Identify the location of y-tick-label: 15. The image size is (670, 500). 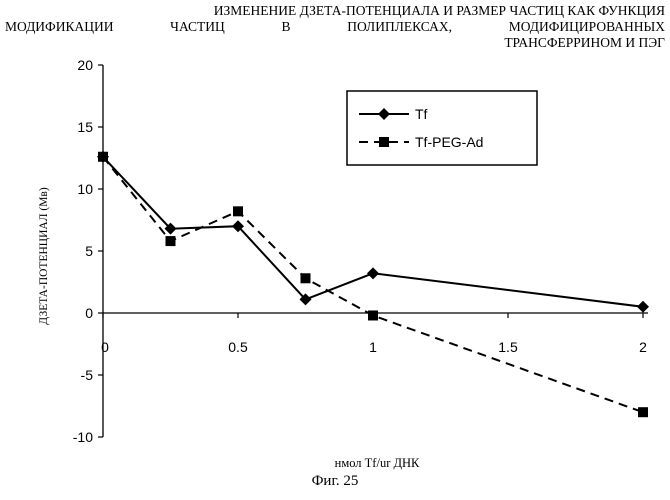
(85, 127).